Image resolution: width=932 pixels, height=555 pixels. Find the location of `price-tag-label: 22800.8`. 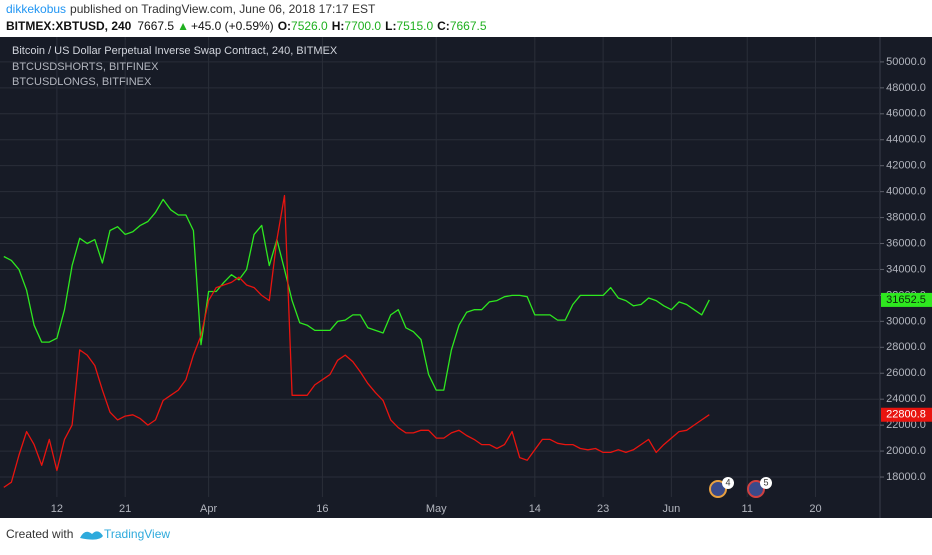

price-tag-label: 22800.8 is located at coordinates (906, 415).